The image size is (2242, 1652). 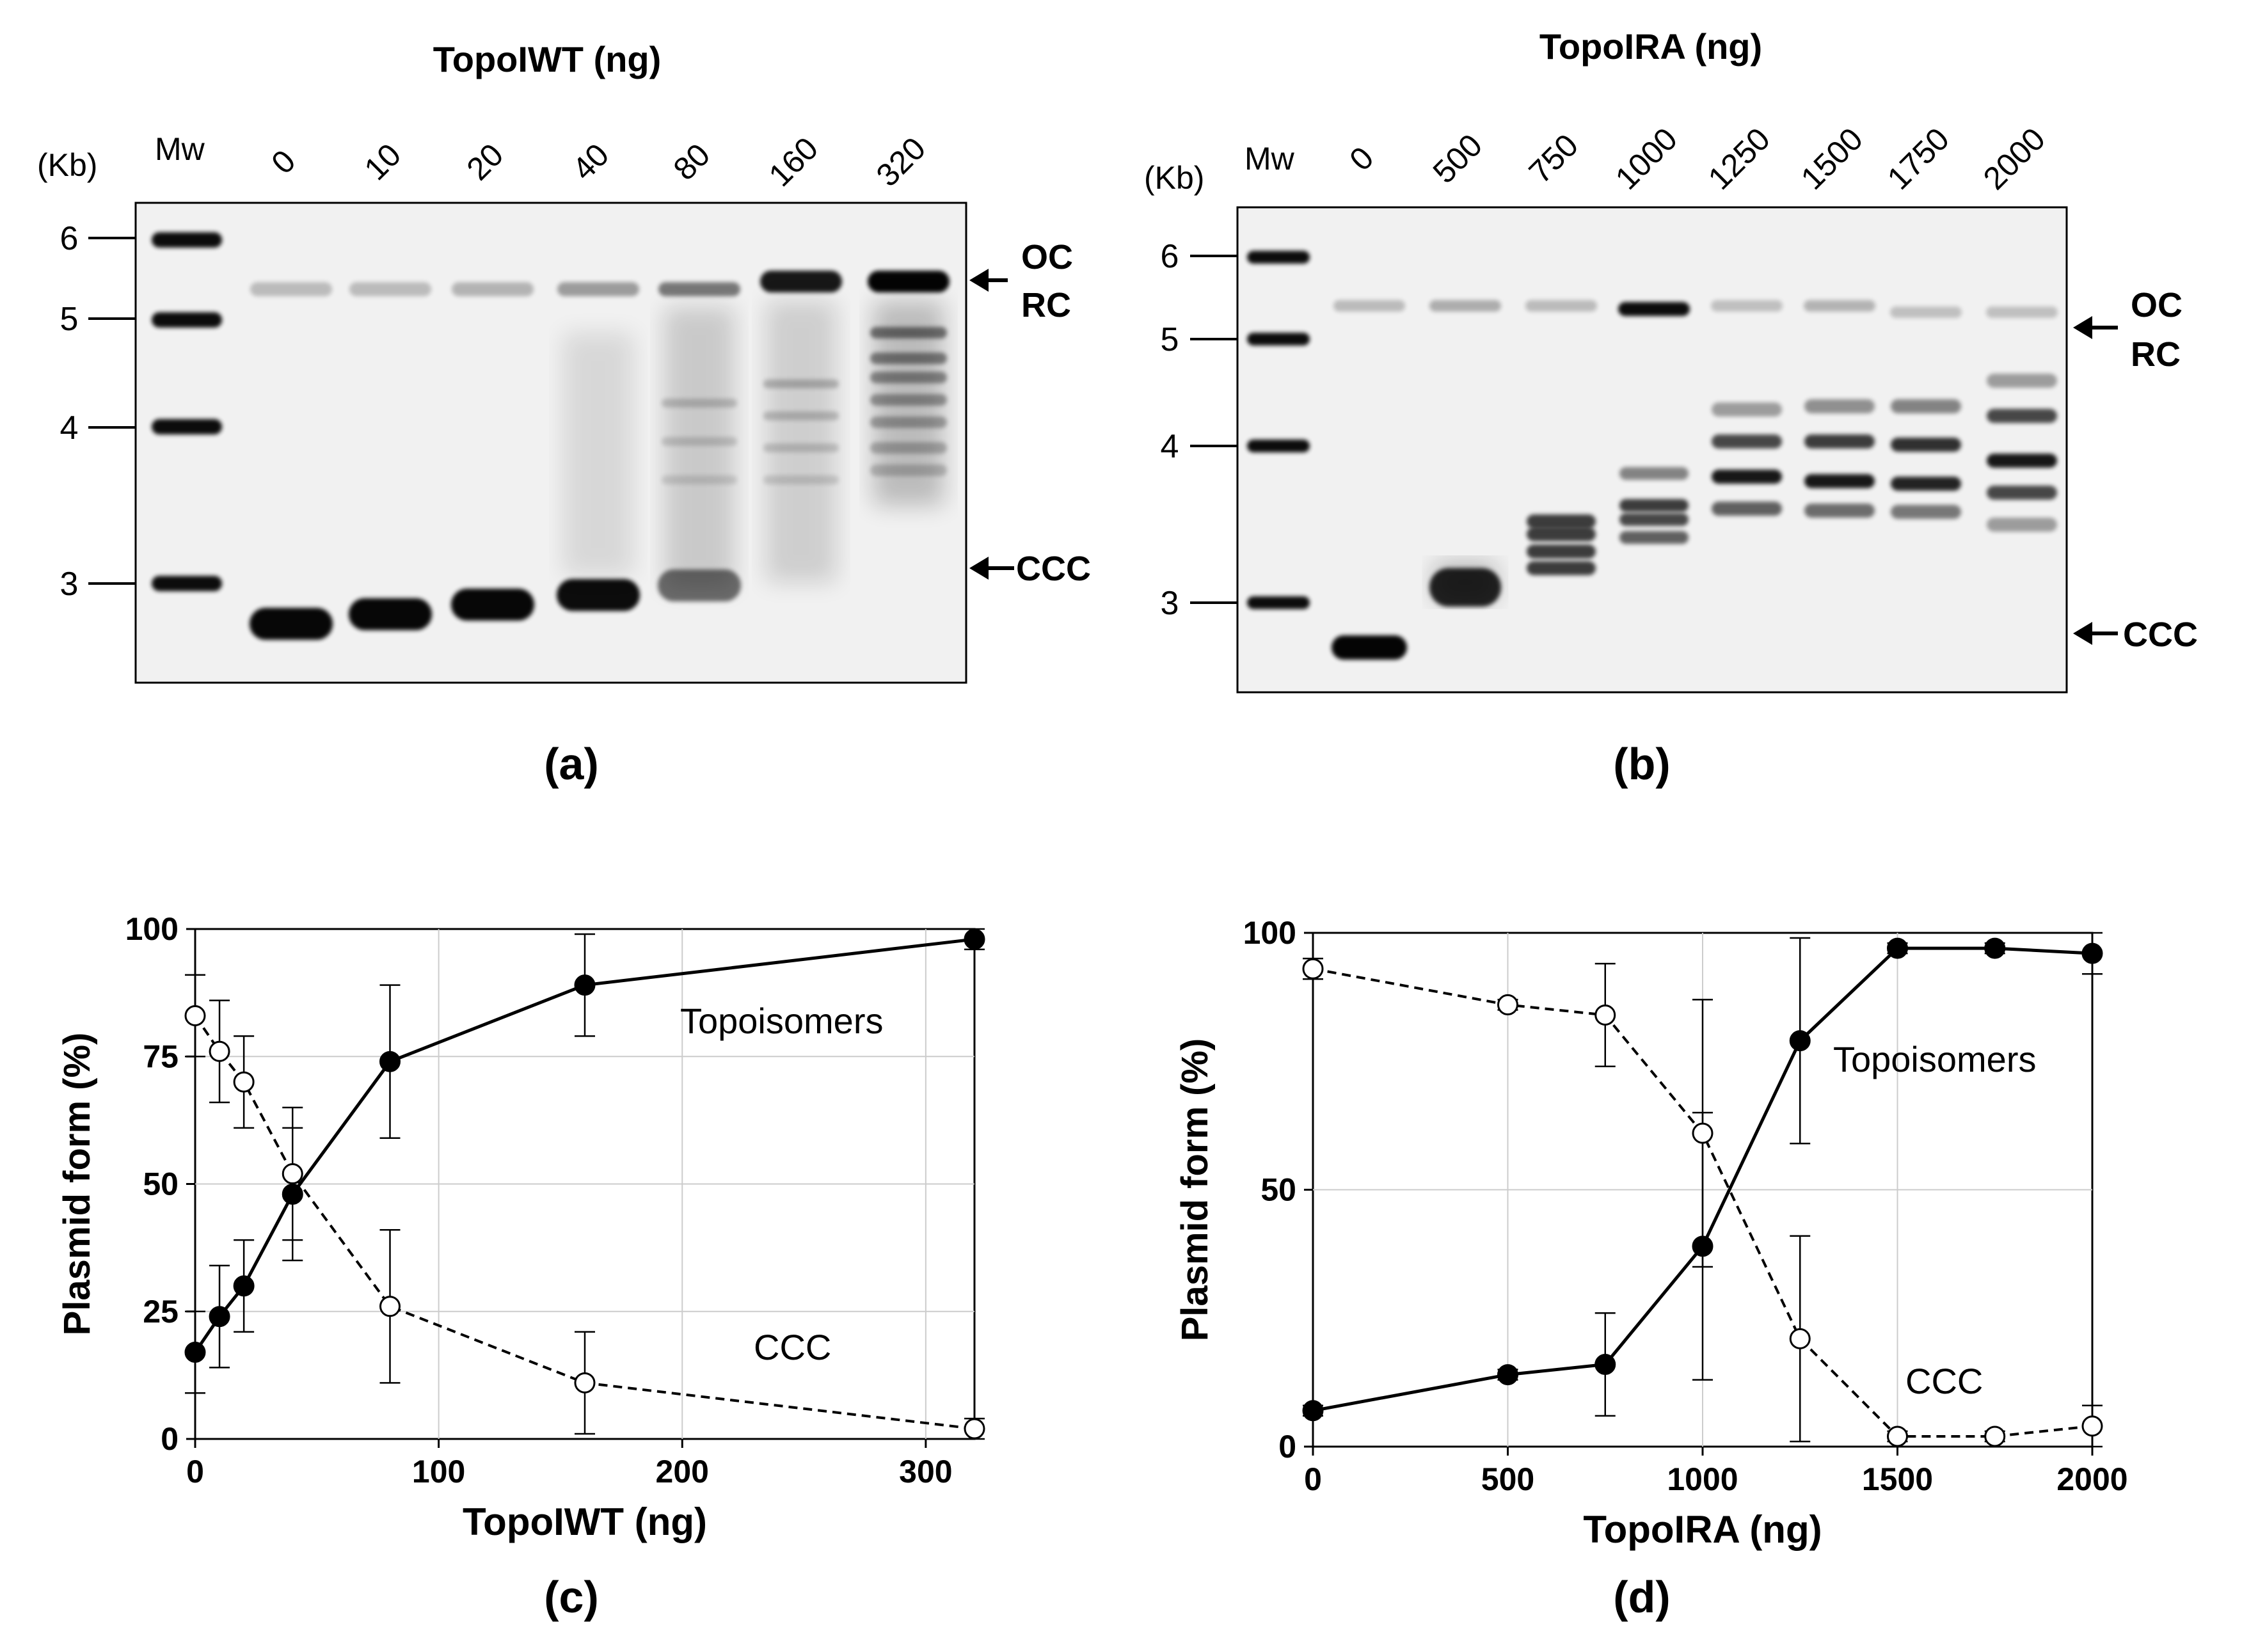 What do you see at coordinates (195, 1471) in the screenshot?
I see `x-tick-label: 0` at bounding box center [195, 1471].